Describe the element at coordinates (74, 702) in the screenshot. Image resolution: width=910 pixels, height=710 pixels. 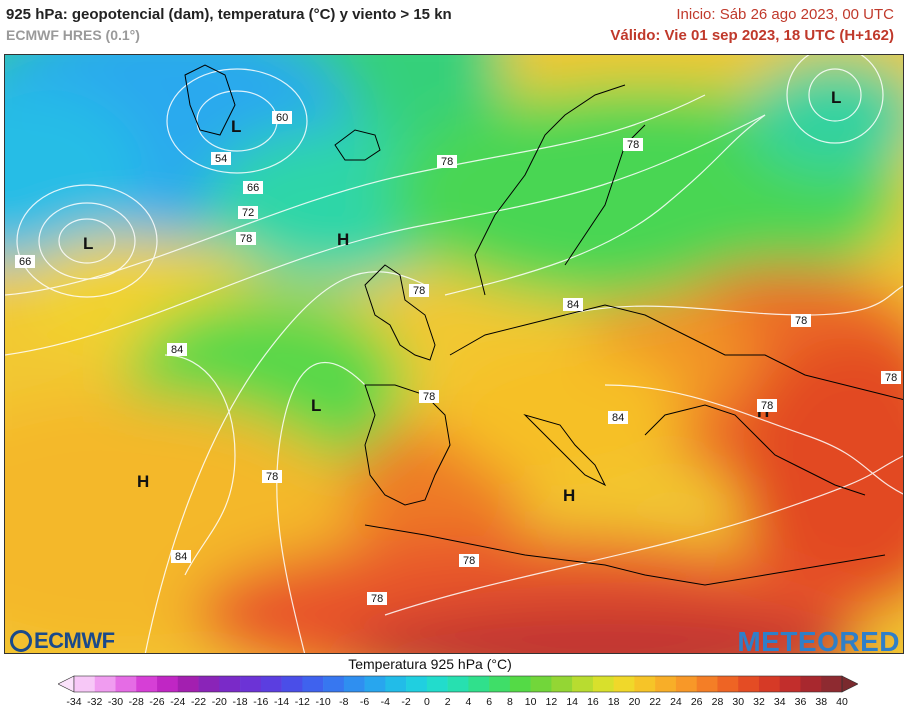
I see `colorbar-tick-label: -34` at that location.